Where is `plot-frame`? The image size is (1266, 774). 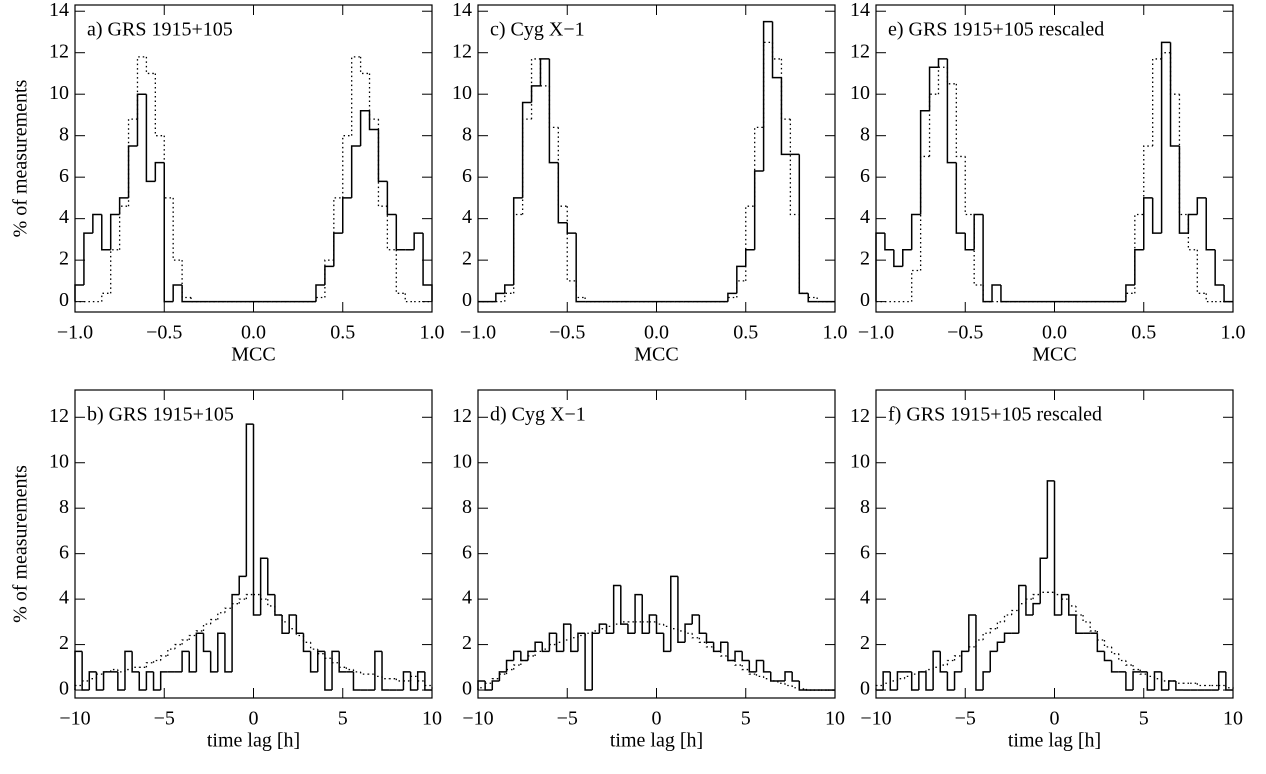 plot-frame is located at coordinates (656, 158).